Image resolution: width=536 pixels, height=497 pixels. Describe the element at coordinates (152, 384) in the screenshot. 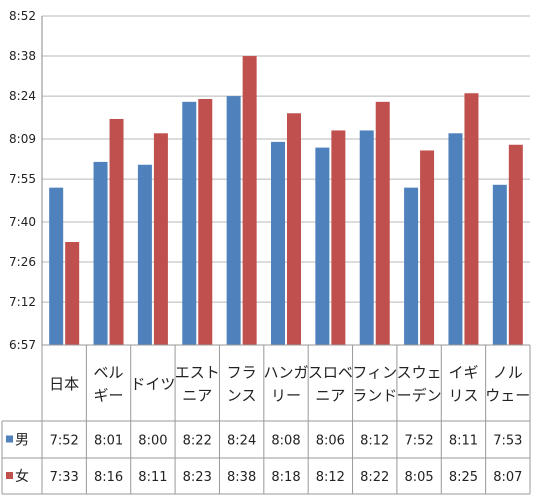

I see `category-label-2: ドイツ` at that location.